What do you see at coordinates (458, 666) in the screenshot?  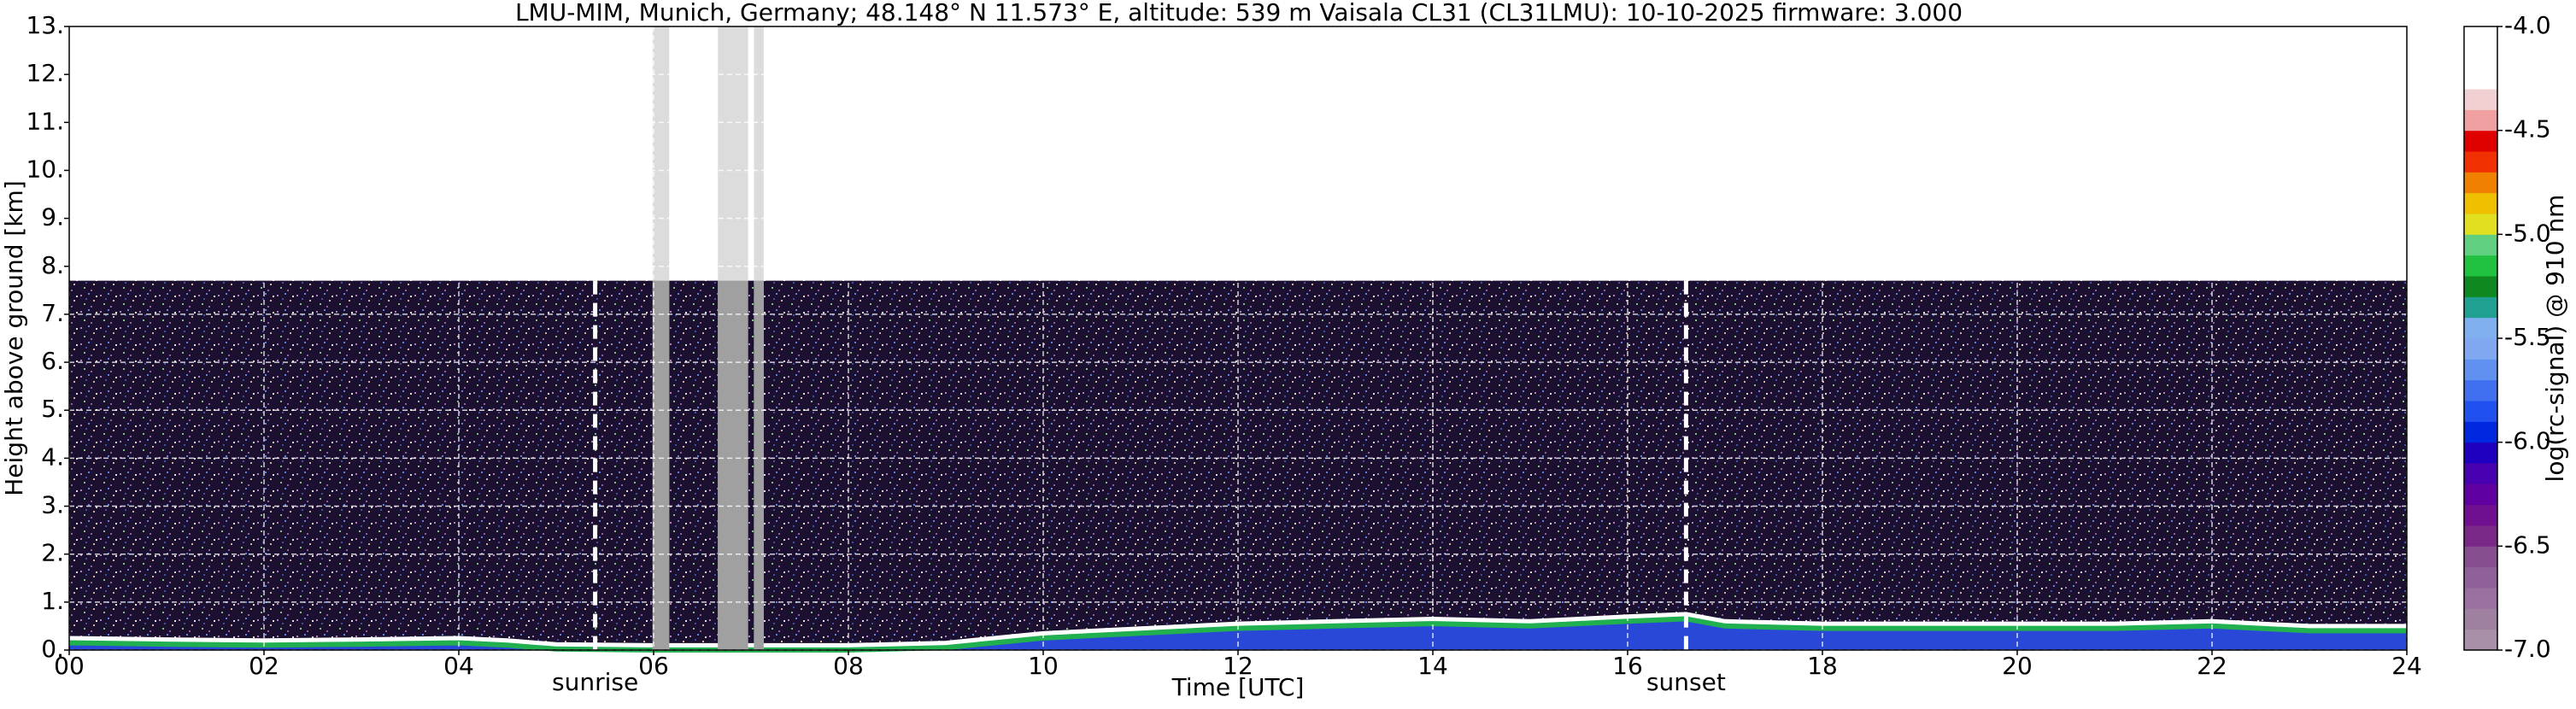 I see `x-tick-label: 04` at bounding box center [458, 666].